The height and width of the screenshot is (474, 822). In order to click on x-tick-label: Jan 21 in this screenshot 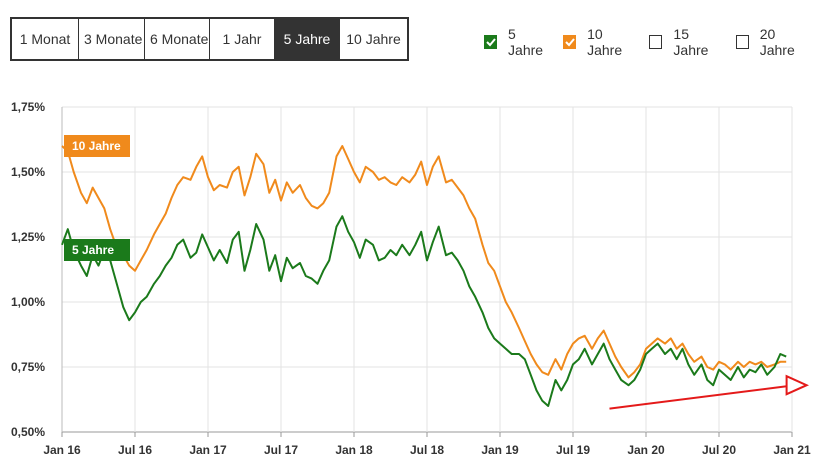, I will do `click(792, 450)`.